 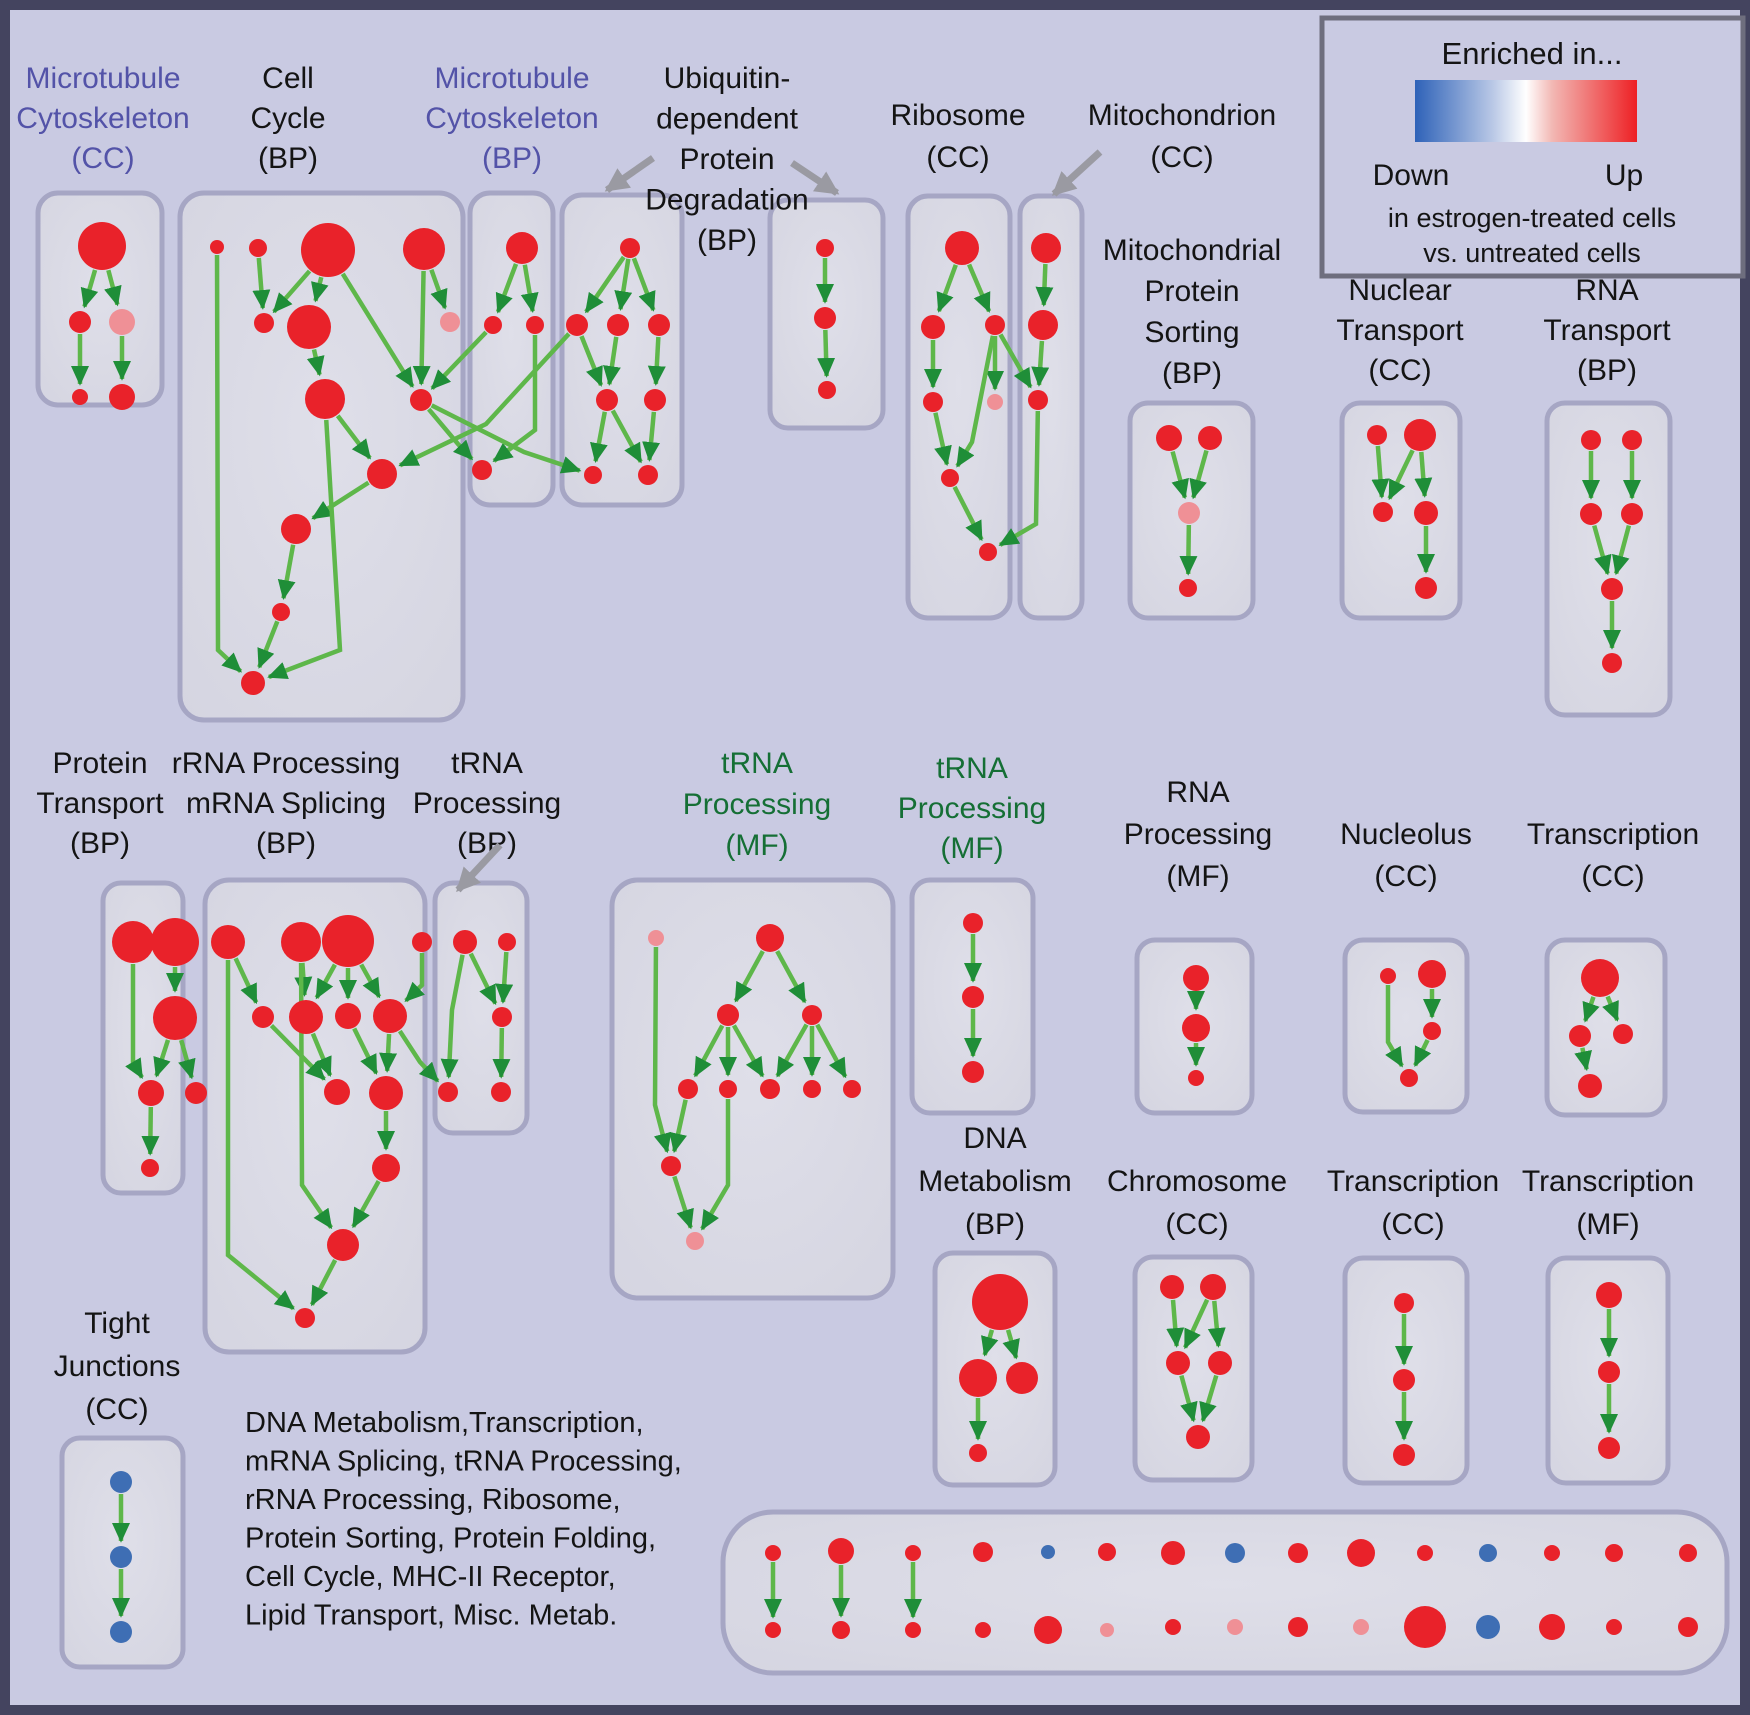 I want to click on nuclear-transport-label: (CC), so click(x=1399, y=370).